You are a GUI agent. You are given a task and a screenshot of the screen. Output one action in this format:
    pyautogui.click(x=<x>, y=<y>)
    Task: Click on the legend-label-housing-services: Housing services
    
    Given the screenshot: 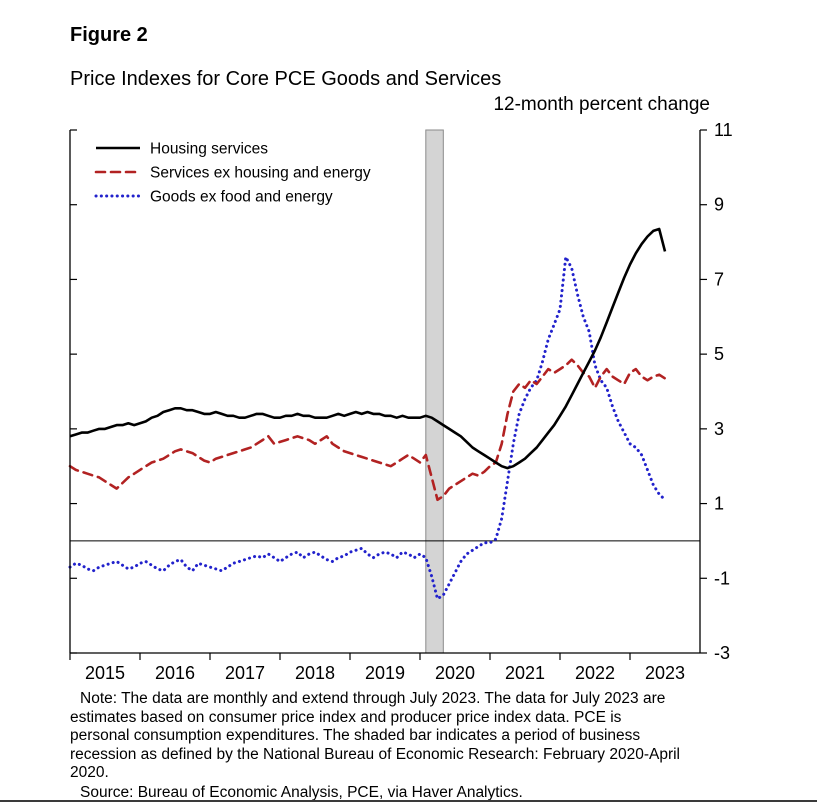 What is the action you would take?
    pyautogui.click(x=209, y=149)
    